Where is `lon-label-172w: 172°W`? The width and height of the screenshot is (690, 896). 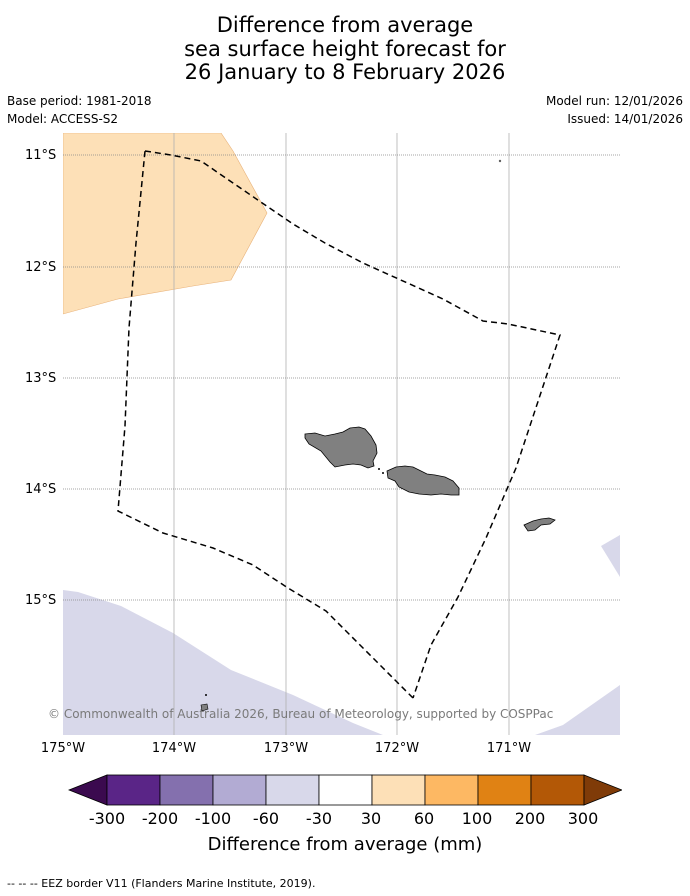
lon-label-172w: 172°W is located at coordinates (397, 748).